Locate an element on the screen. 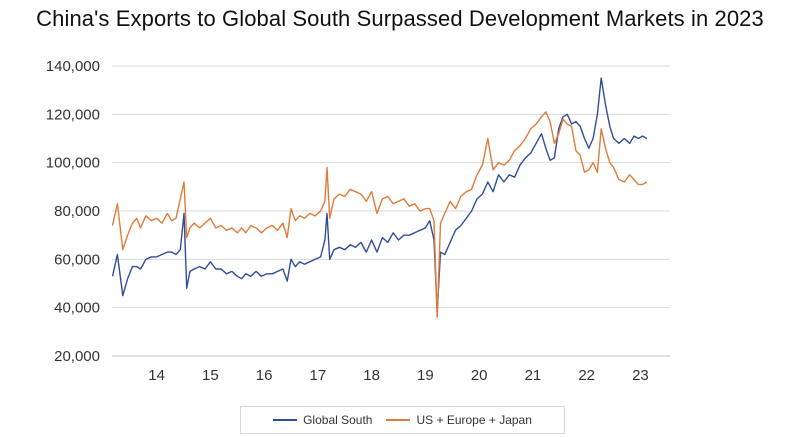  legend-swatch-us-europe-japan is located at coordinates (398, 420).